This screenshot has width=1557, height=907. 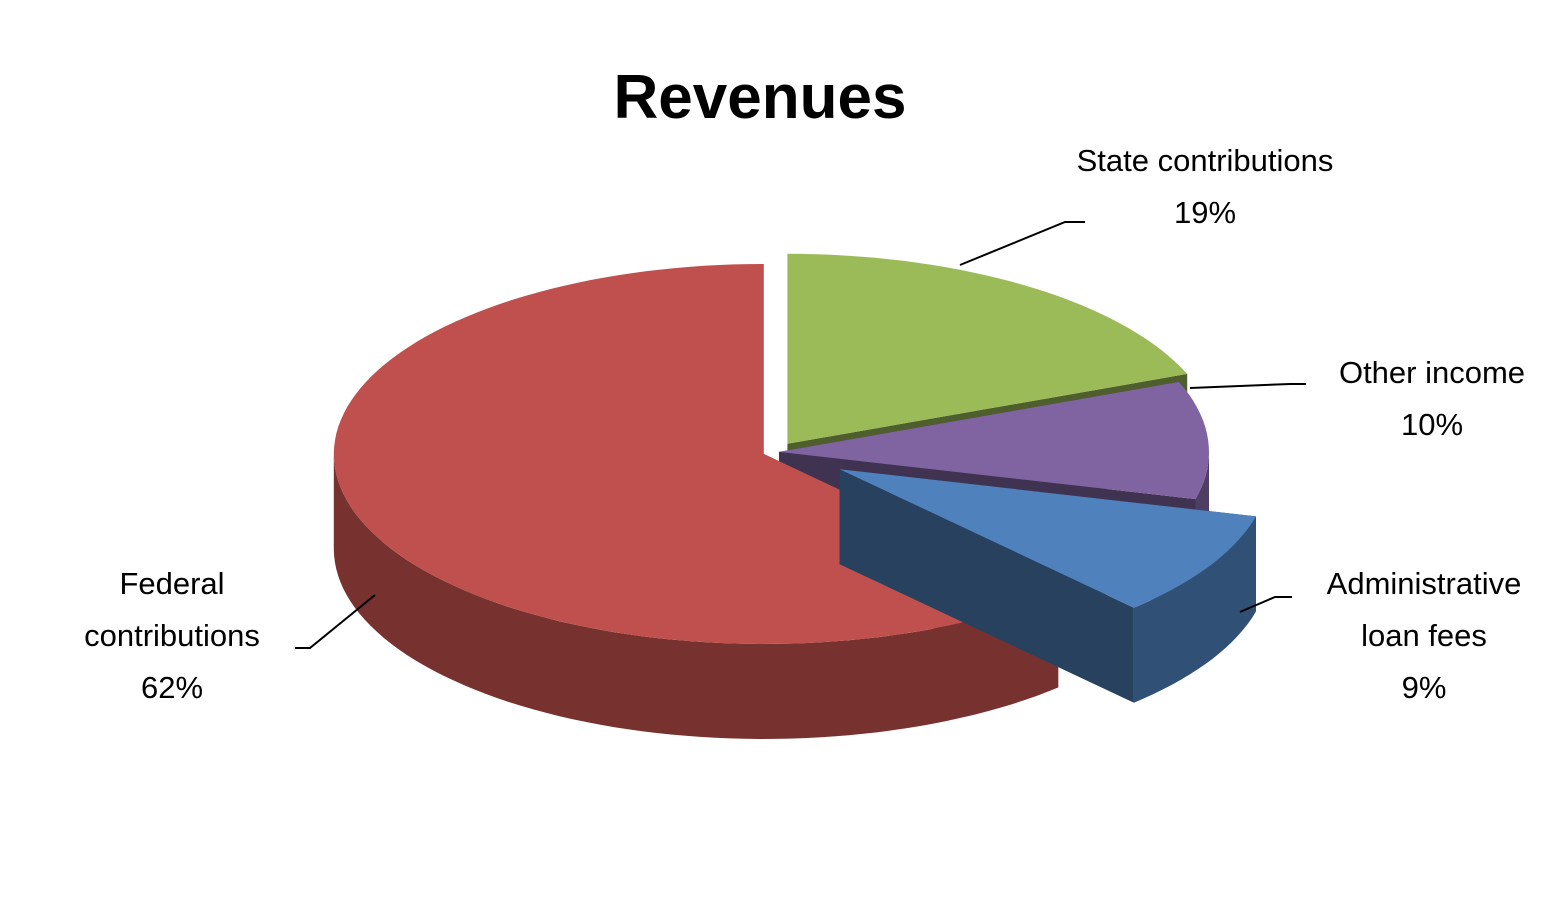 I want to click on data-label: State contributions 19%, so click(x=1205, y=187).